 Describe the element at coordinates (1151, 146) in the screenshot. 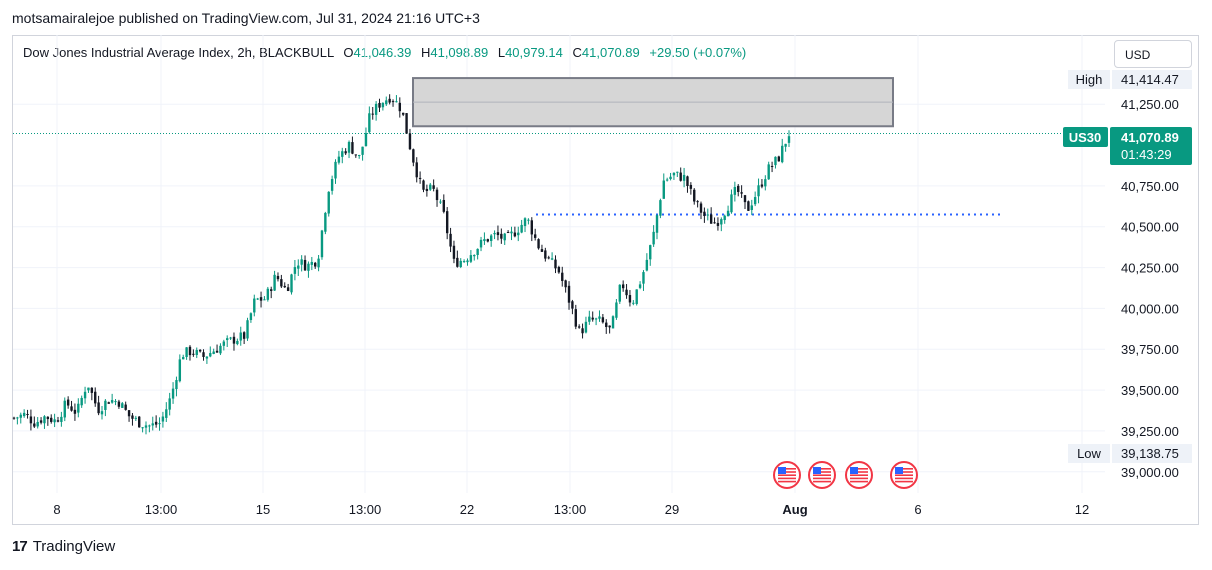

I see `last-price-bg` at that location.